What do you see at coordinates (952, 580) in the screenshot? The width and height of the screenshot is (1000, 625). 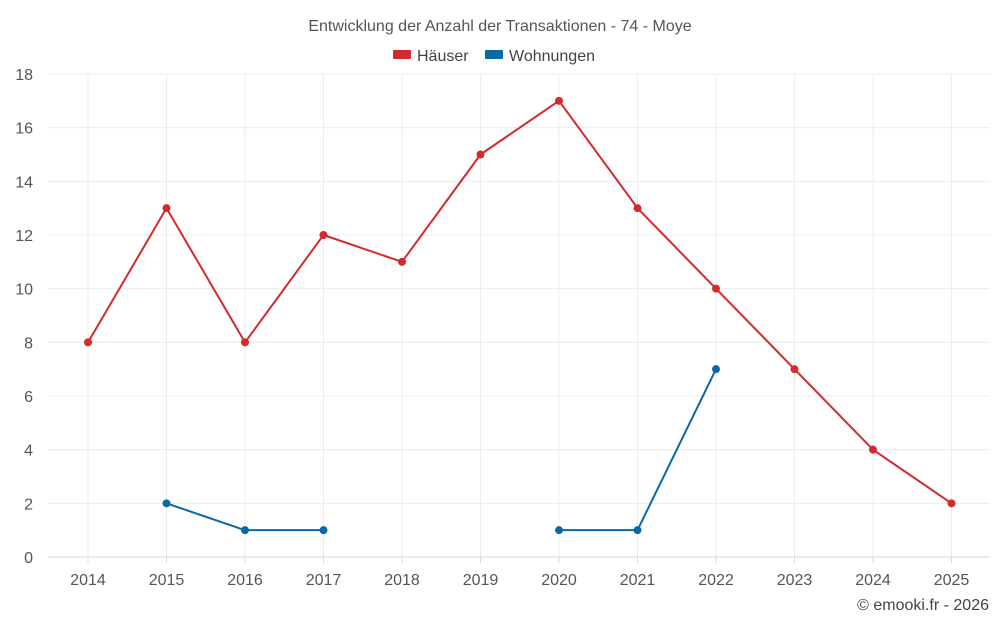 I see `x-tick-label: 2025` at bounding box center [952, 580].